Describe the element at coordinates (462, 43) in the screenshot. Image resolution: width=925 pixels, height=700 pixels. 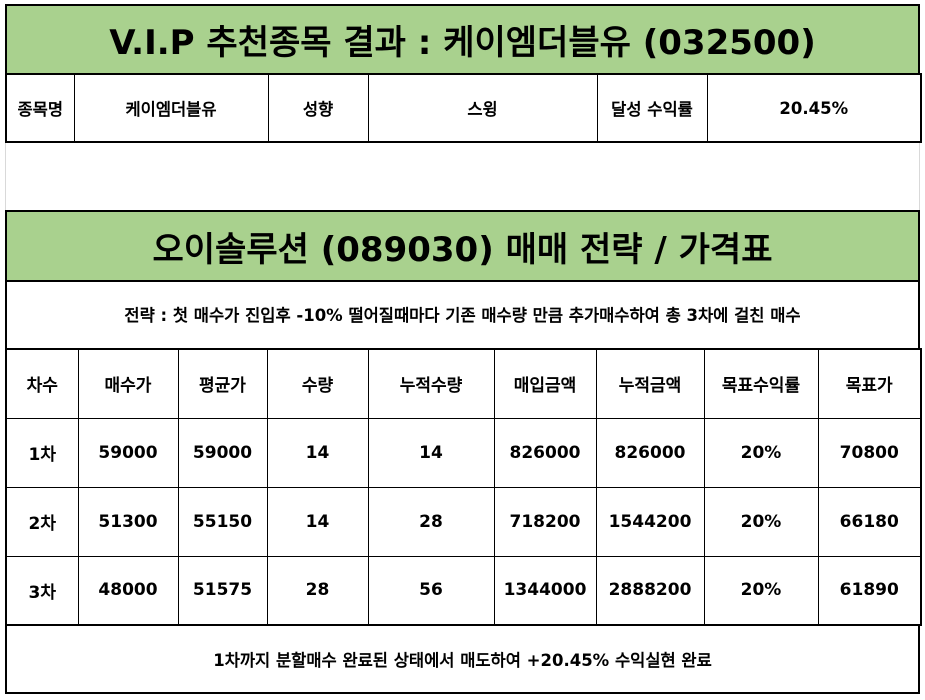
I see `vip-title: V.I.P 추천종목 결과 : 케이엠더블유 (032500)` at that location.